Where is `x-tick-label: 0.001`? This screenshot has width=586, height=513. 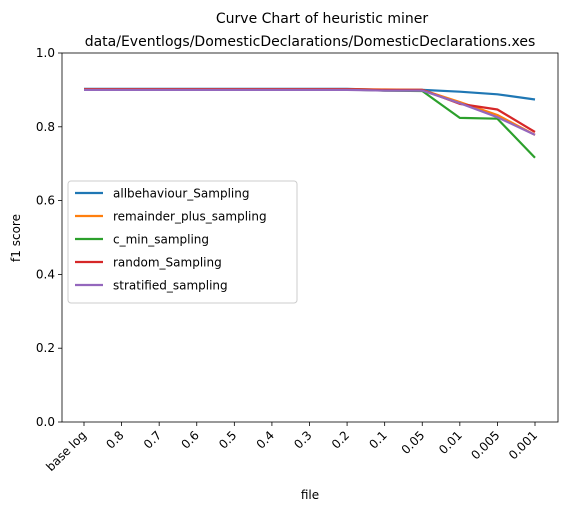 x-tick-label: 0.001 is located at coordinates (523, 445).